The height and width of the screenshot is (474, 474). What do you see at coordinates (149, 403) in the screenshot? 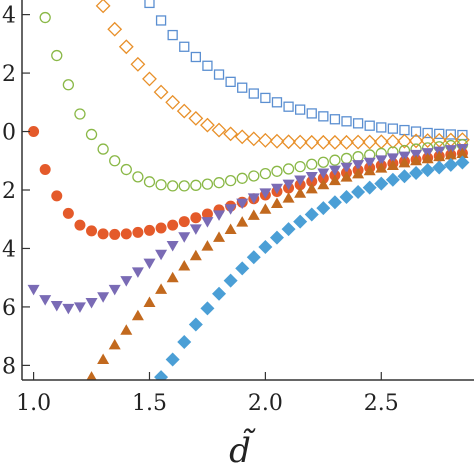
I see `x-tick-label: 1.5` at bounding box center [149, 403].